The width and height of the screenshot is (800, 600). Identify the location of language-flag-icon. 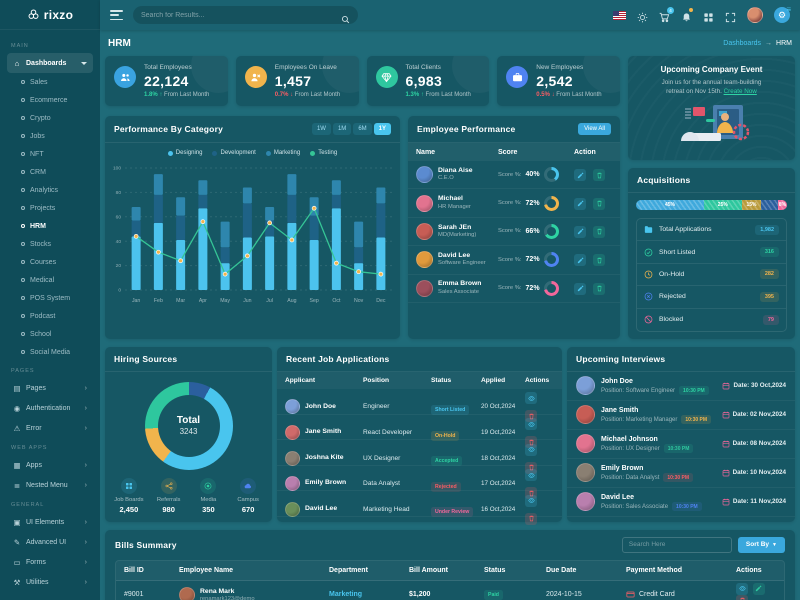
(619, 15).